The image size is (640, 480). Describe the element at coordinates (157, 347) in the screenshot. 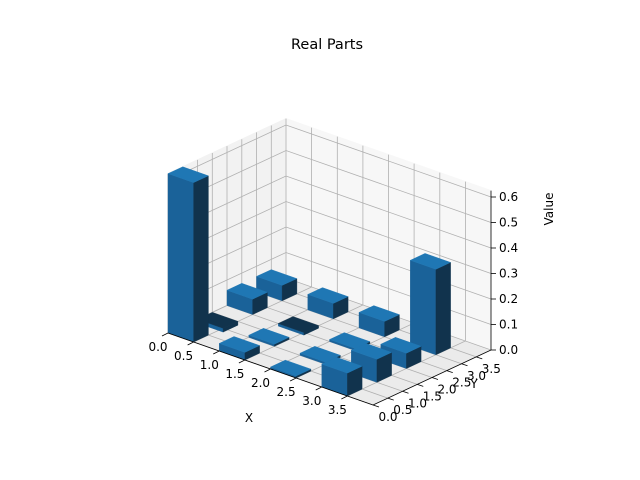

I see `x-tick-label: 0.0` at that location.